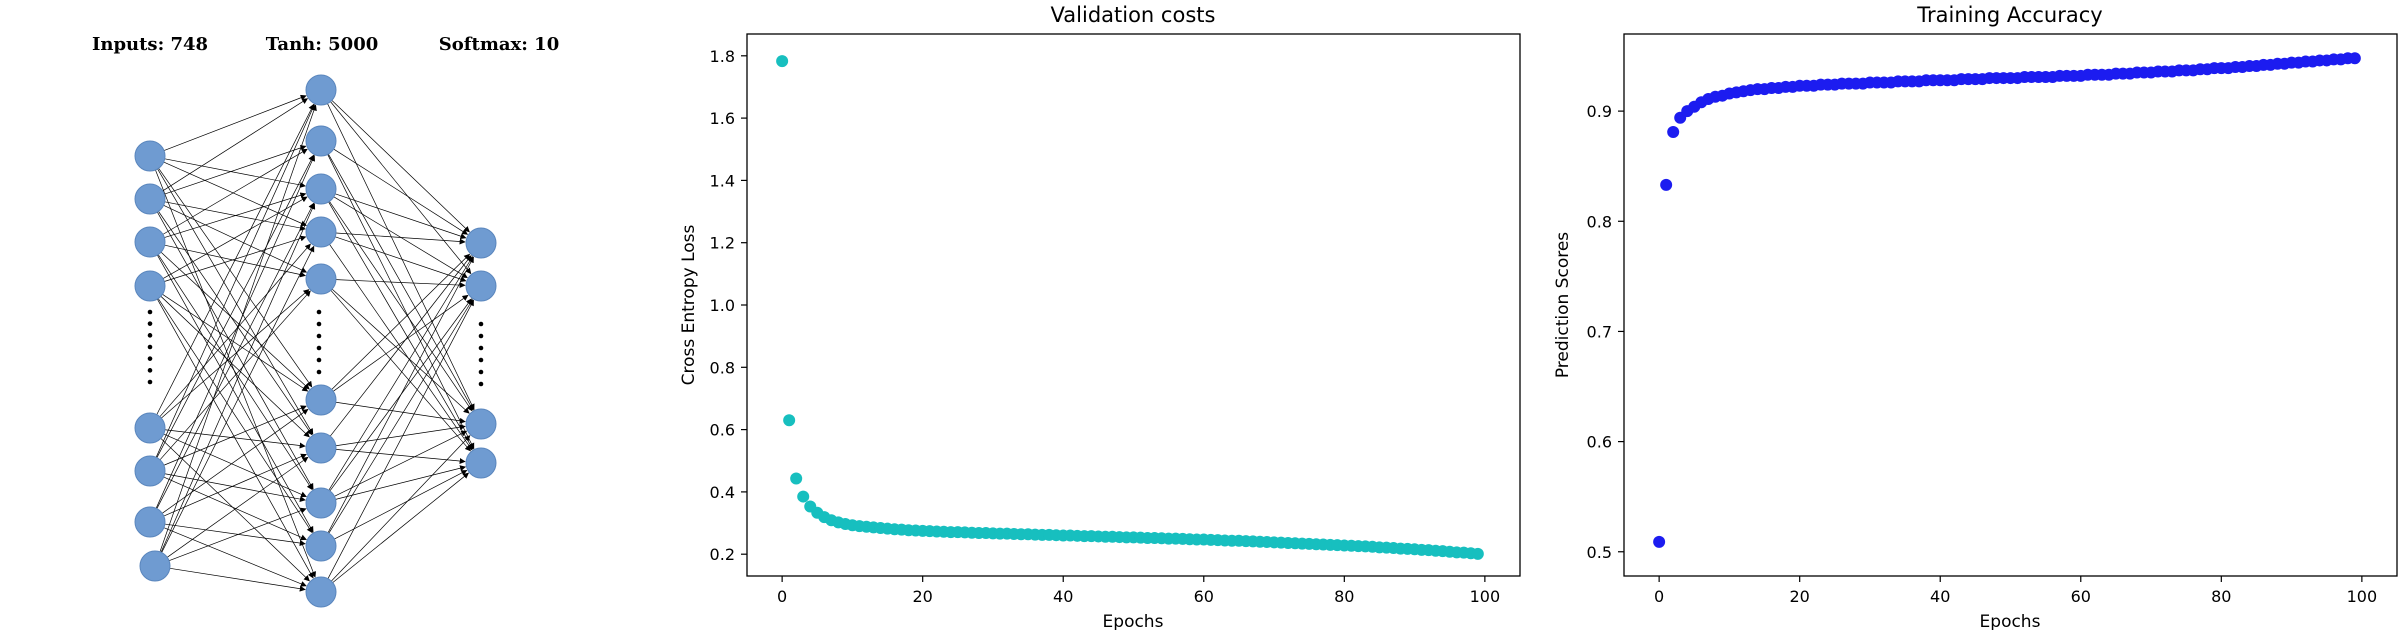 This screenshot has width=2400, height=630. Describe the element at coordinates (322, 44) in the screenshot. I see `hidden-layer-label: Tanh: 5000` at that location.